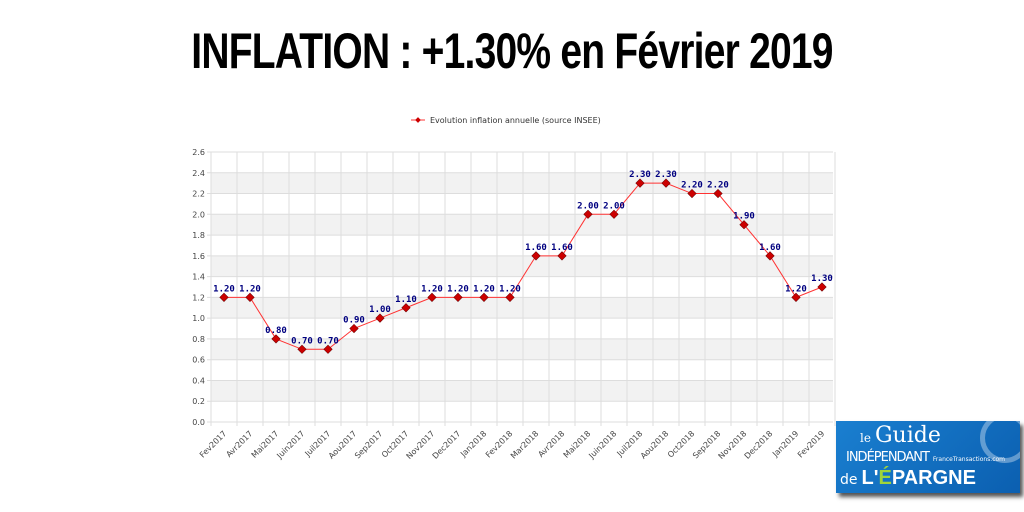 The width and height of the screenshot is (1024, 512). Describe the element at coordinates (198, 422) in the screenshot. I see `y-tick-label: 0.0` at that location.